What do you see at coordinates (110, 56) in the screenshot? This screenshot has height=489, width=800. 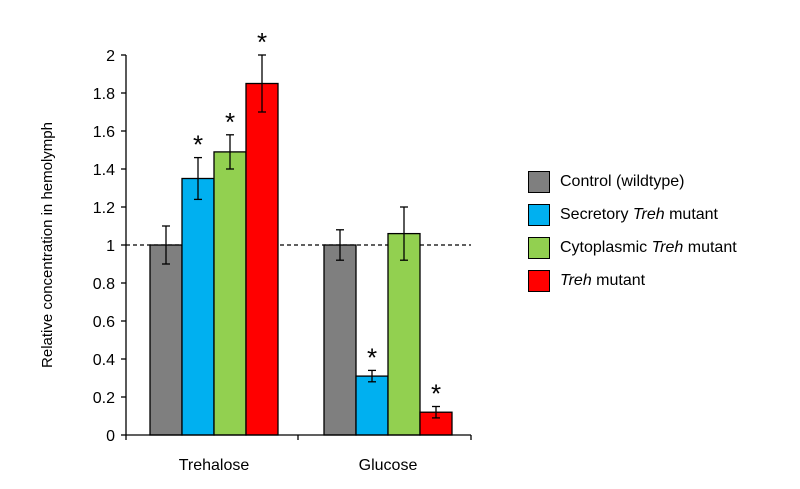 I see `y-tick-label: 2` at bounding box center [110, 56].